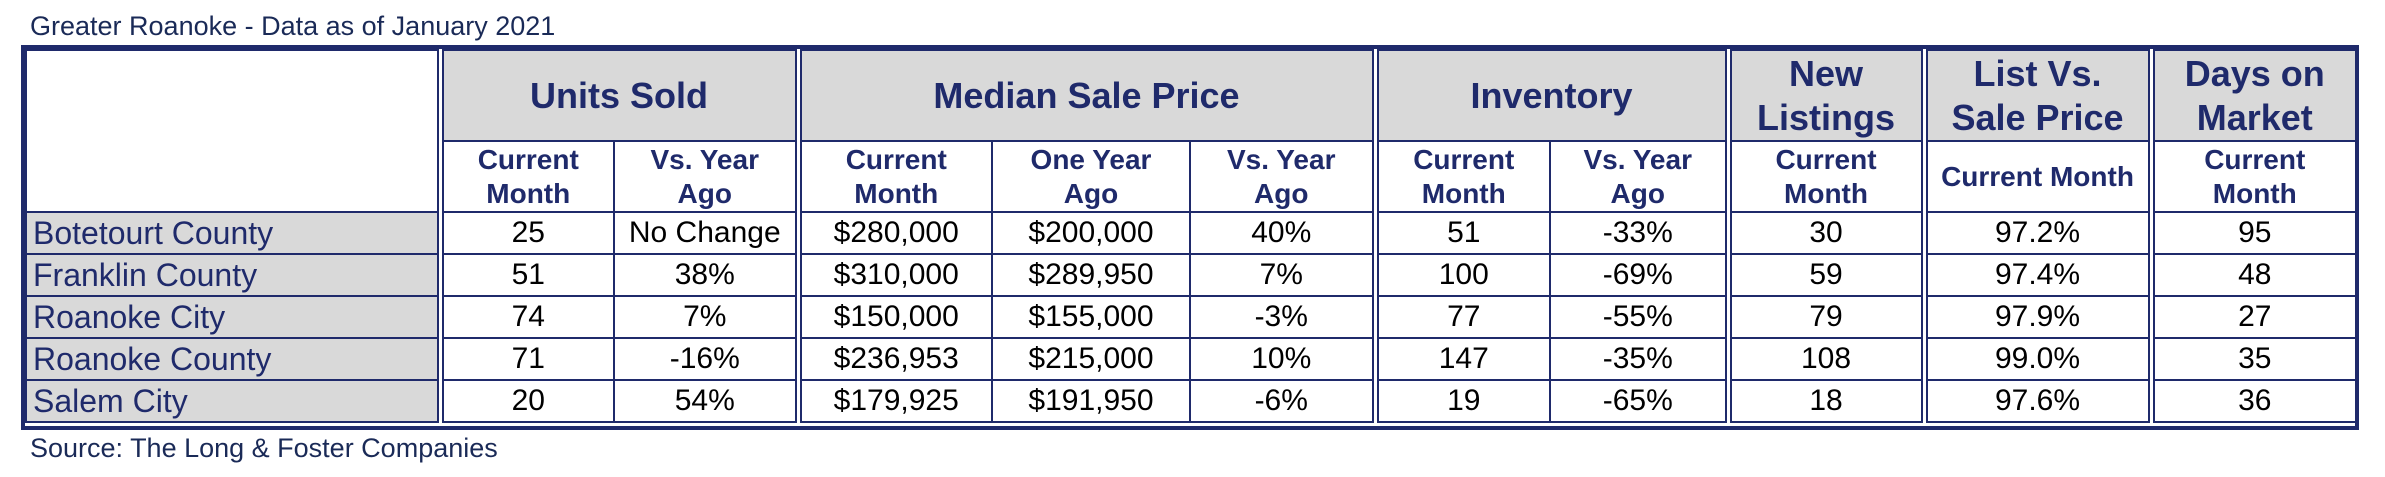 Image resolution: width=2385 pixels, height=477 pixels. Describe the element at coordinates (1824, 401) in the screenshot. I see `cell-new-listings: 18` at that location.